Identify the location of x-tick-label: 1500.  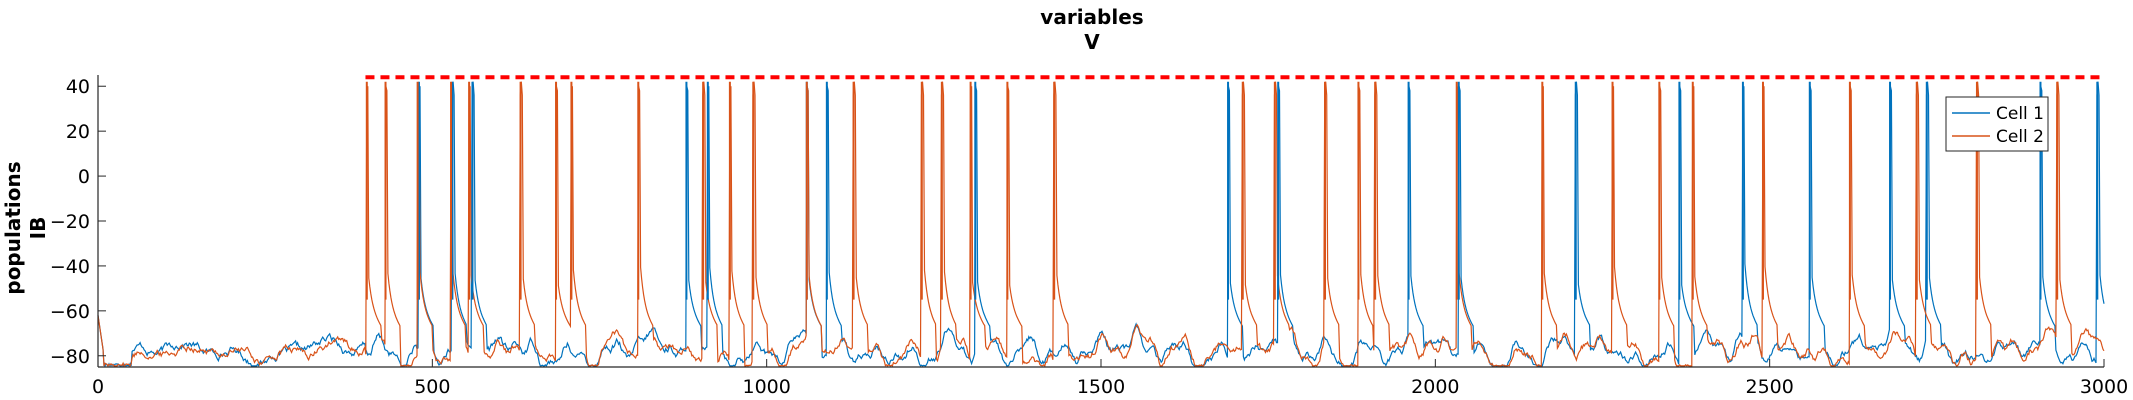
(1101, 387).